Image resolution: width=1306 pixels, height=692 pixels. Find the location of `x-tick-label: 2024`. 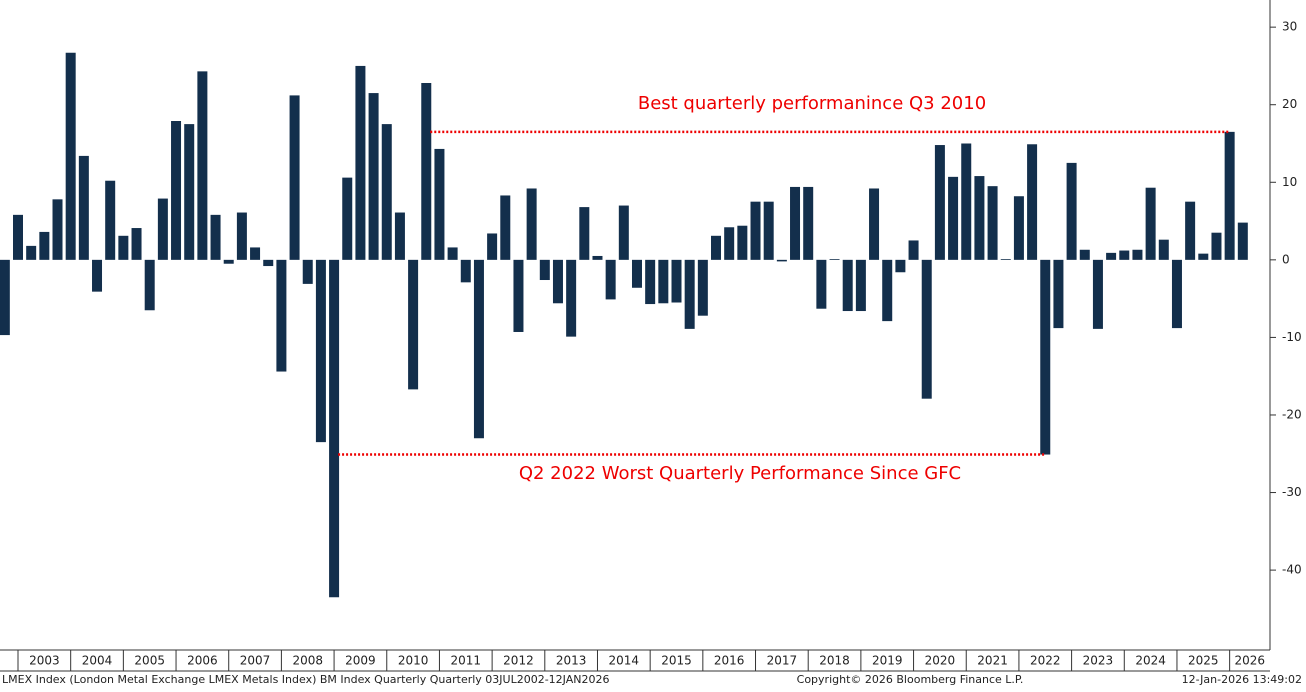

x-tick-label: 2024 is located at coordinates (1150, 661).